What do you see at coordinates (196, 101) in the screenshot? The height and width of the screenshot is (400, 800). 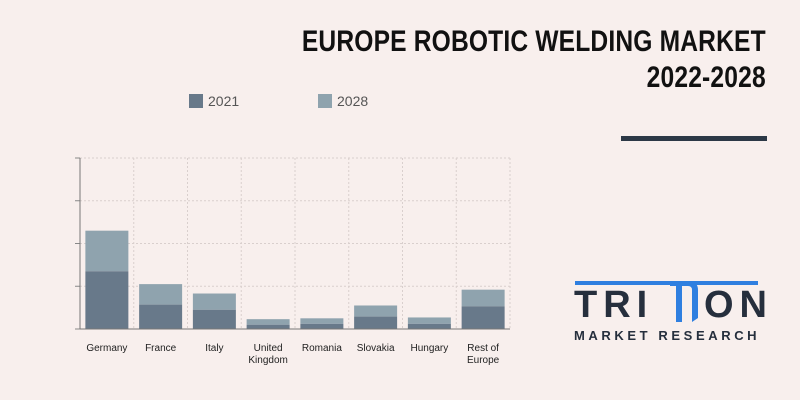 I see `legend-swatch-2021` at bounding box center [196, 101].